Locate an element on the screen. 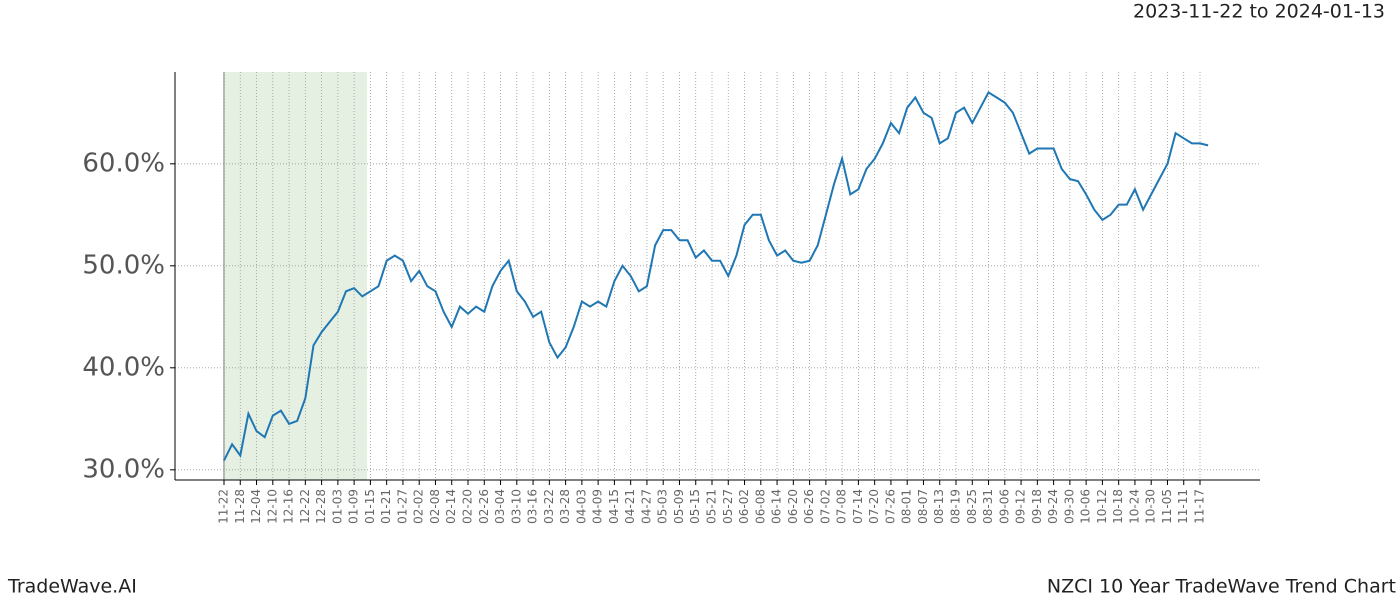  x-tick-label: 04-15 is located at coordinates (614, 506).